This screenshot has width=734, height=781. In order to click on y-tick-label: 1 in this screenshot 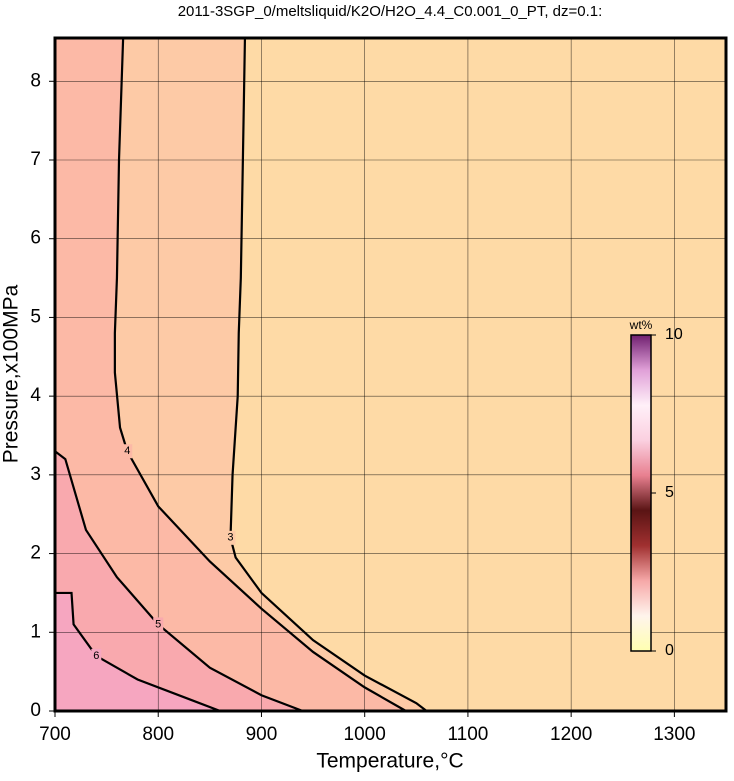, I will do `click(35, 631)`.